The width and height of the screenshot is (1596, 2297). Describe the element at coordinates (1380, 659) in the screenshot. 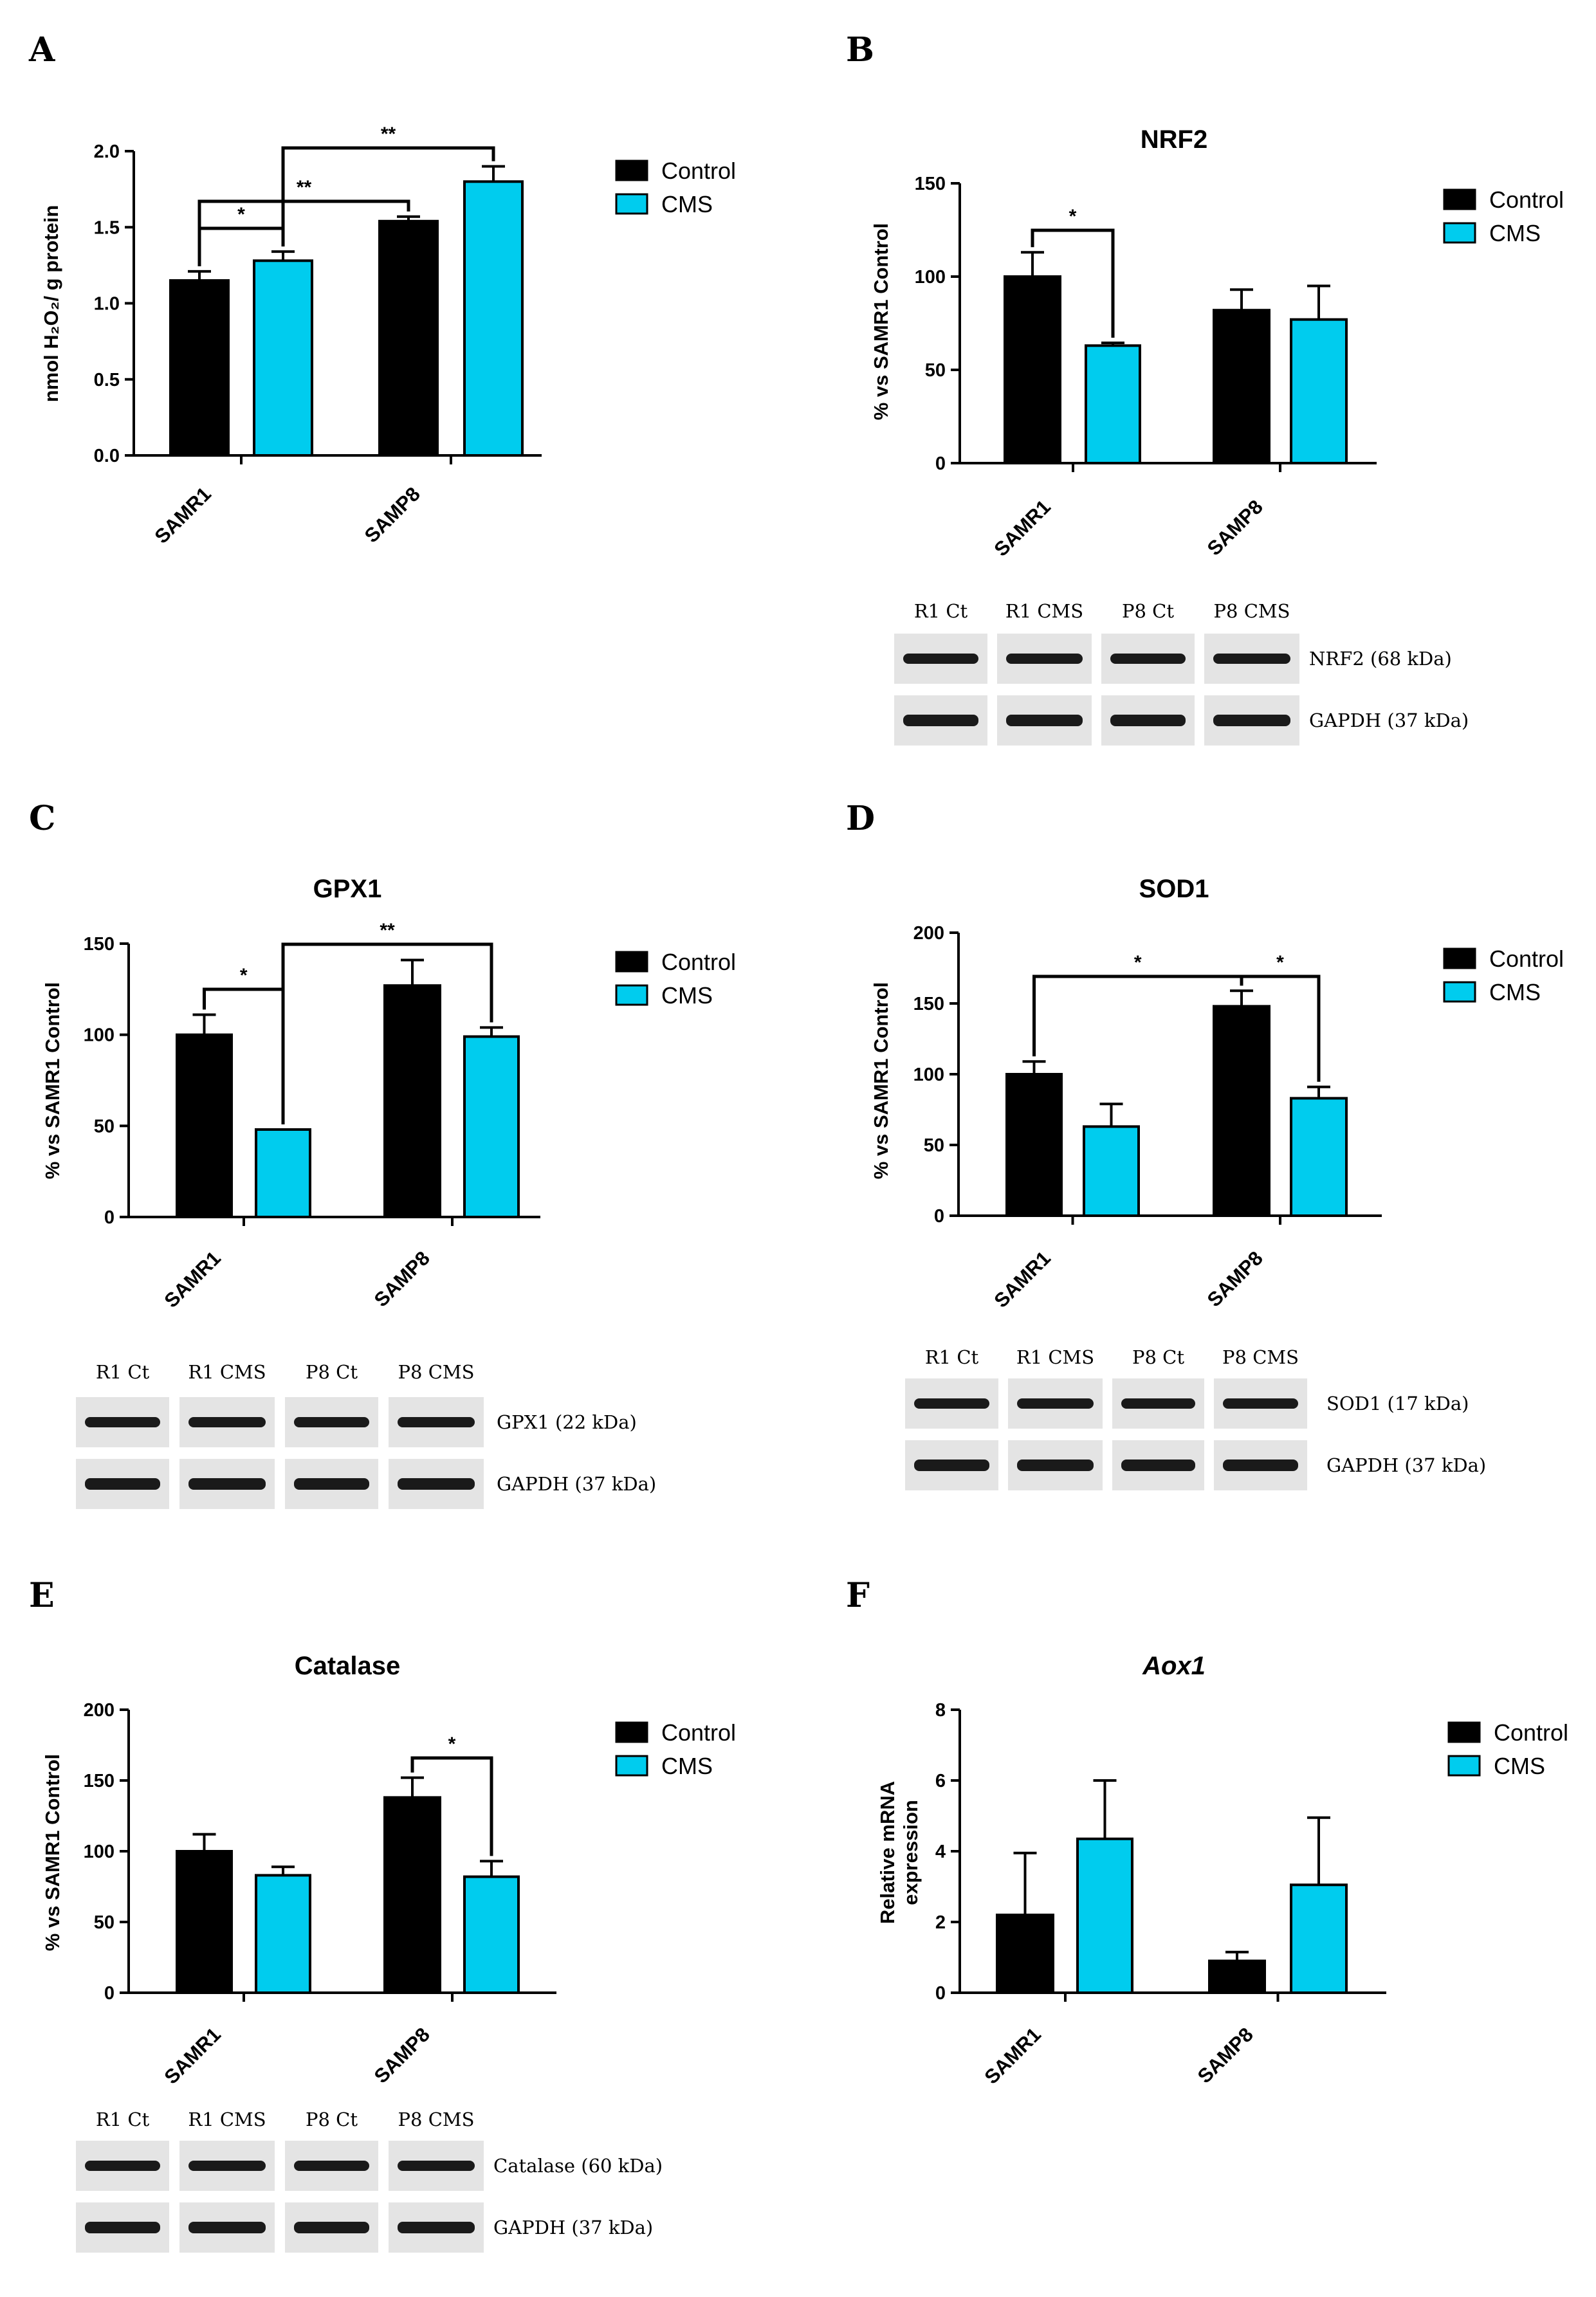

I see `blot-row-label: NRF2 (68 kDa)` at that location.